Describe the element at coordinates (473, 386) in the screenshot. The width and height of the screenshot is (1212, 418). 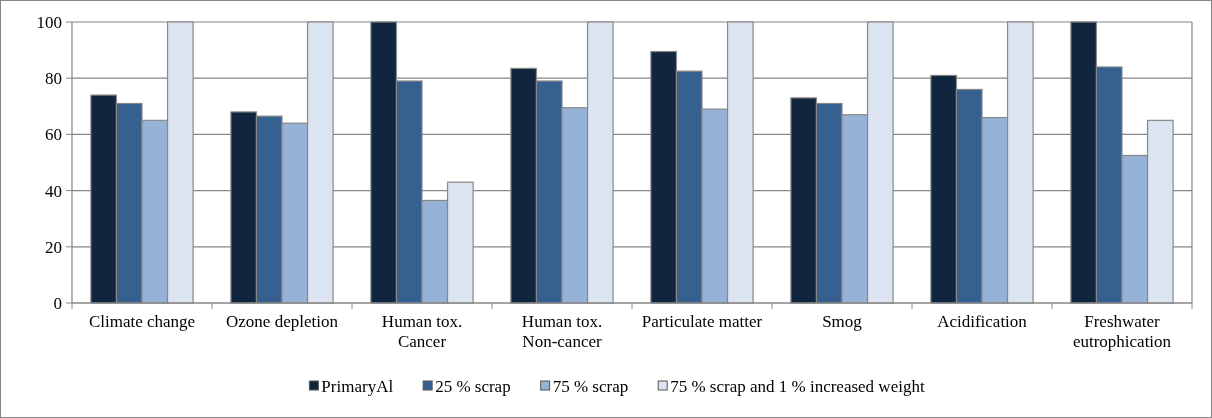
I see `legend-label: 25 % scrap` at that location.